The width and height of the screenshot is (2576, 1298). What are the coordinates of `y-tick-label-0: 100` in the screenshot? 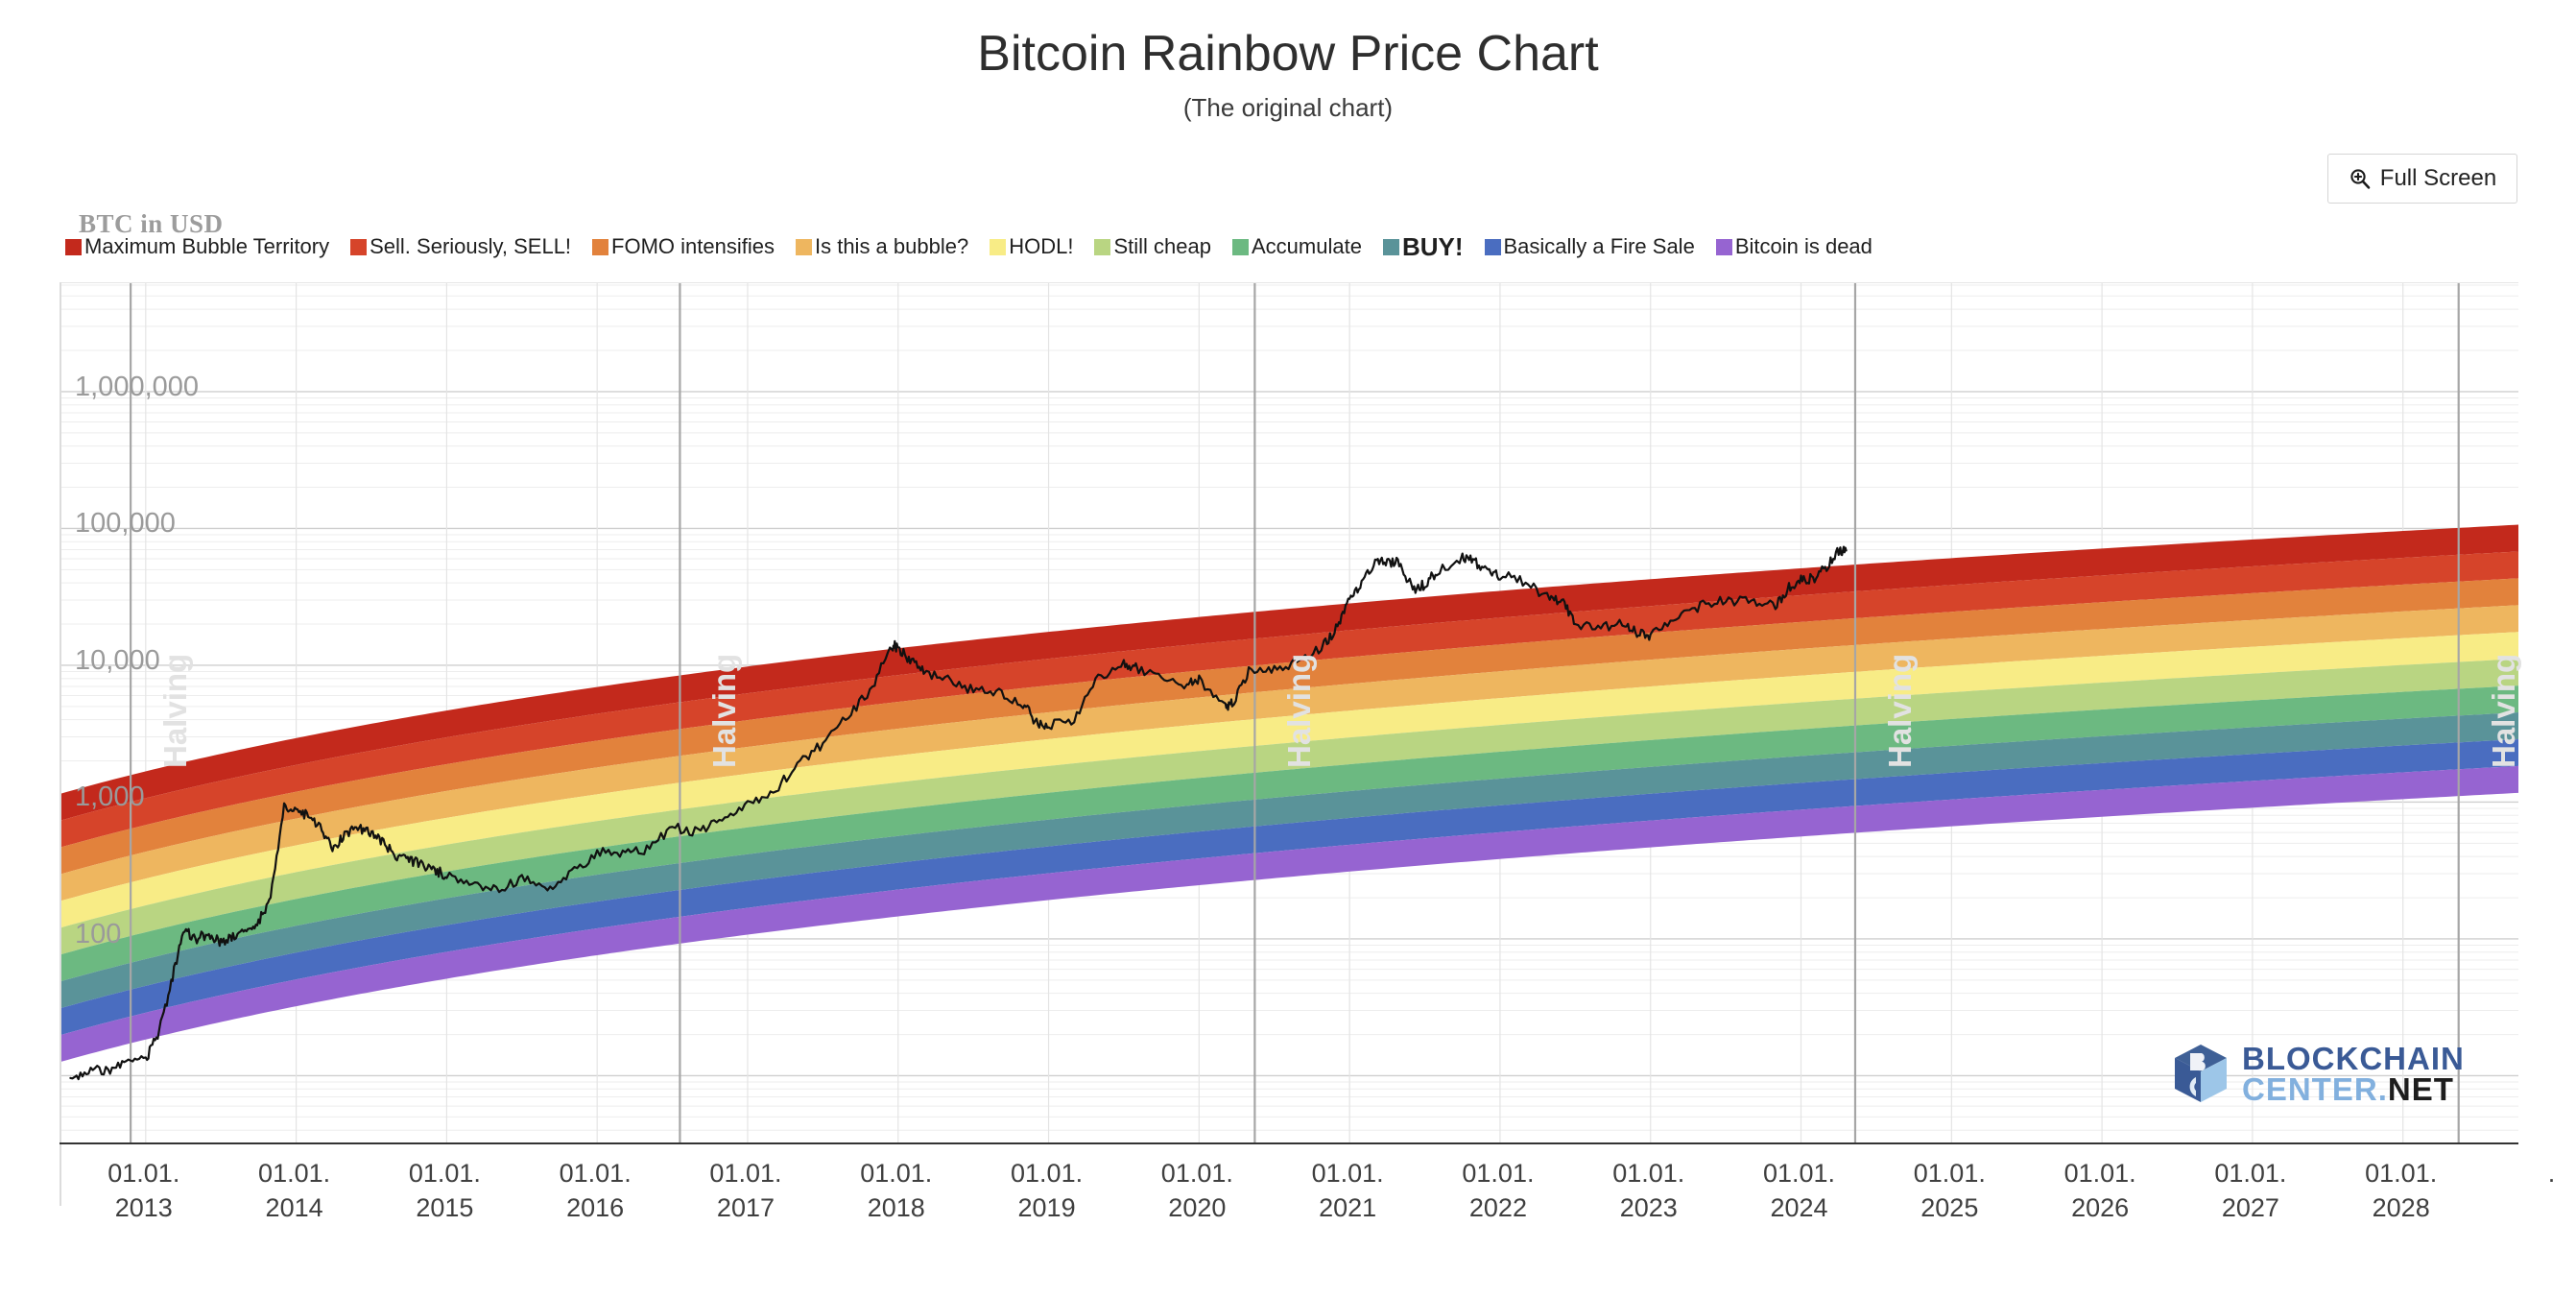 It's located at (98, 933).